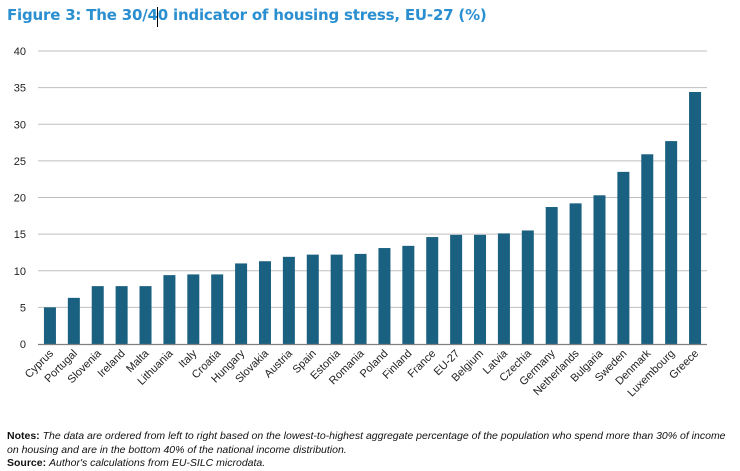 The image size is (740, 471). What do you see at coordinates (384, 296) in the screenshot?
I see `bar-poland` at bounding box center [384, 296].